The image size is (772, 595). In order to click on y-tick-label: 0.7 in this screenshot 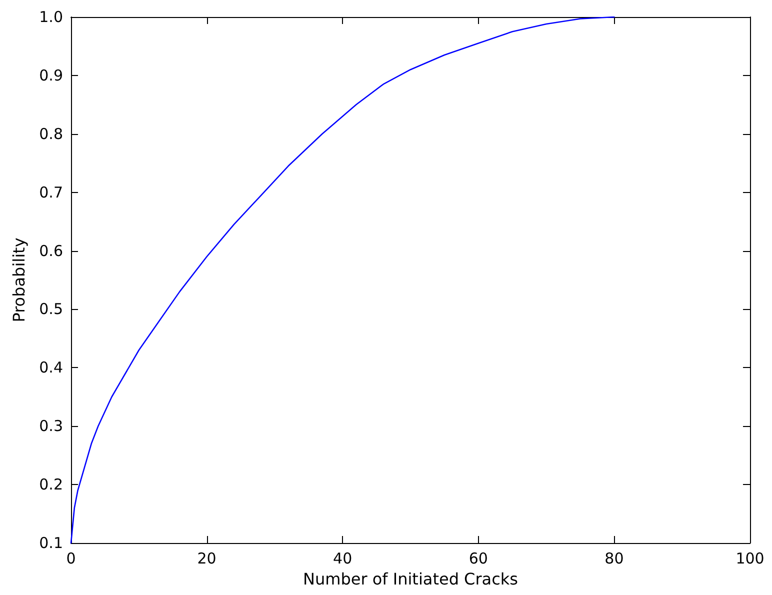, I will do `click(51, 192)`.